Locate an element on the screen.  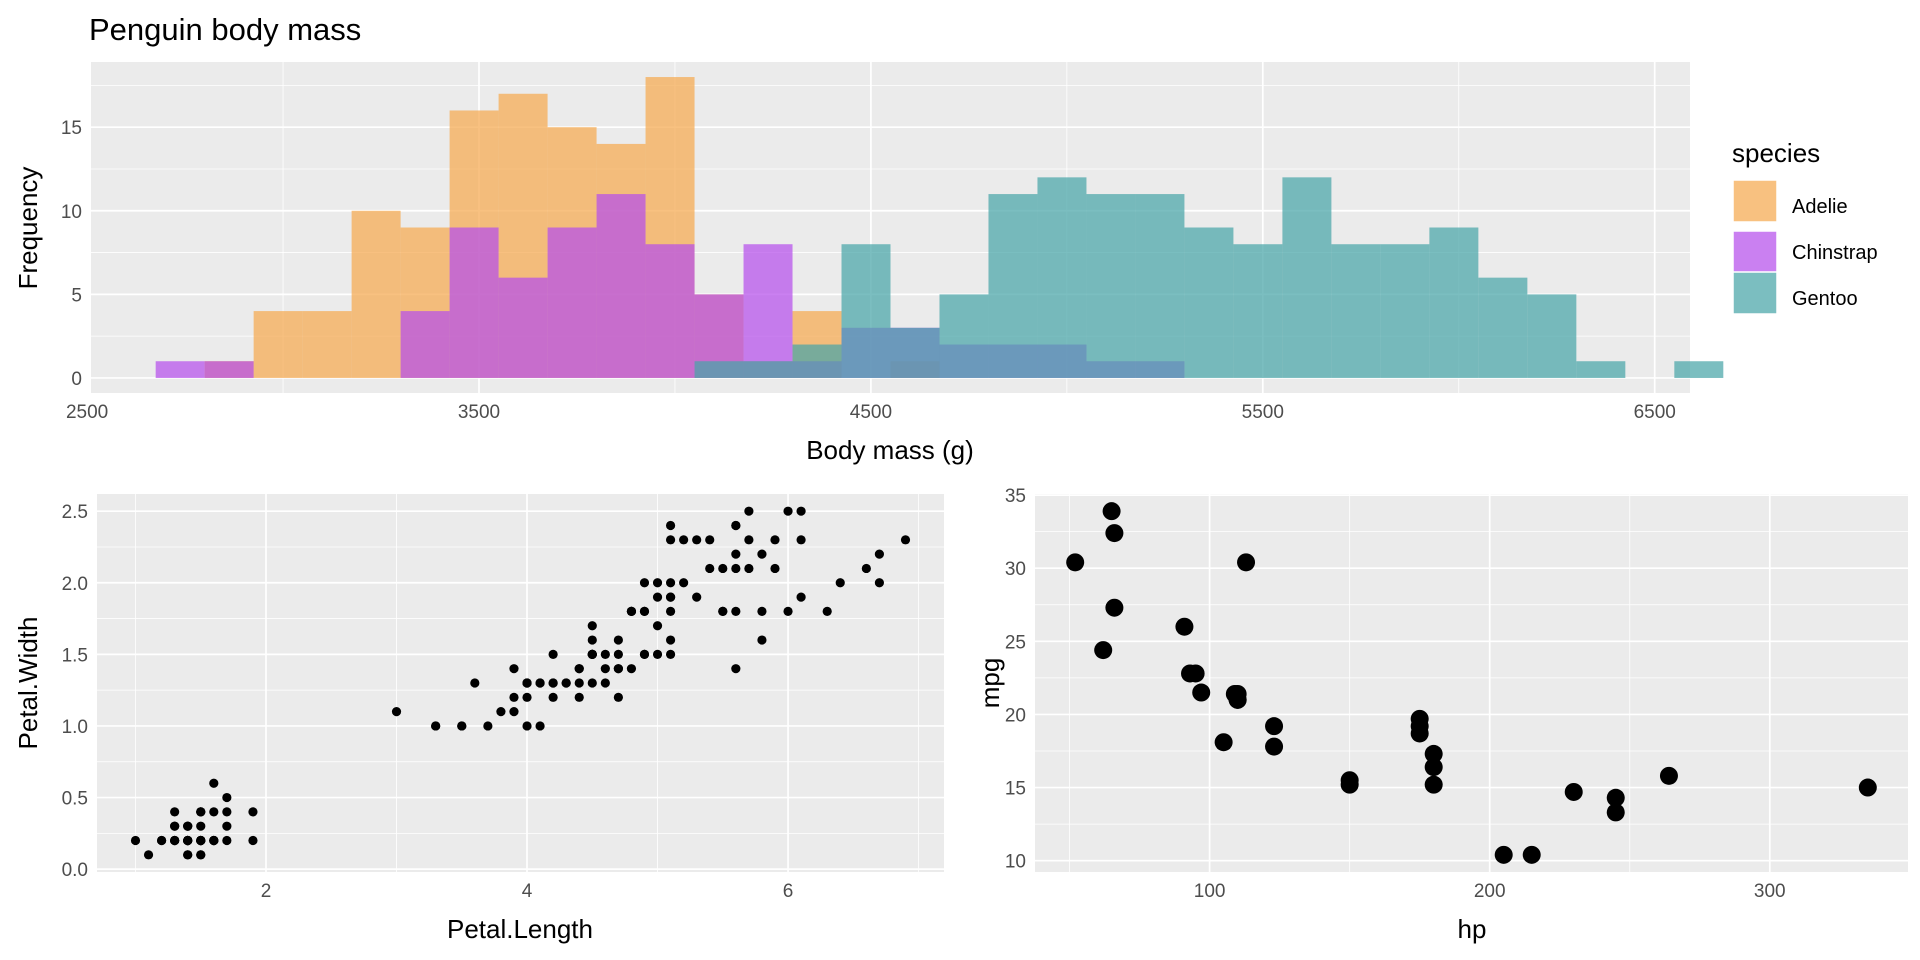
x-tick-label: 200 is located at coordinates (1490, 891).